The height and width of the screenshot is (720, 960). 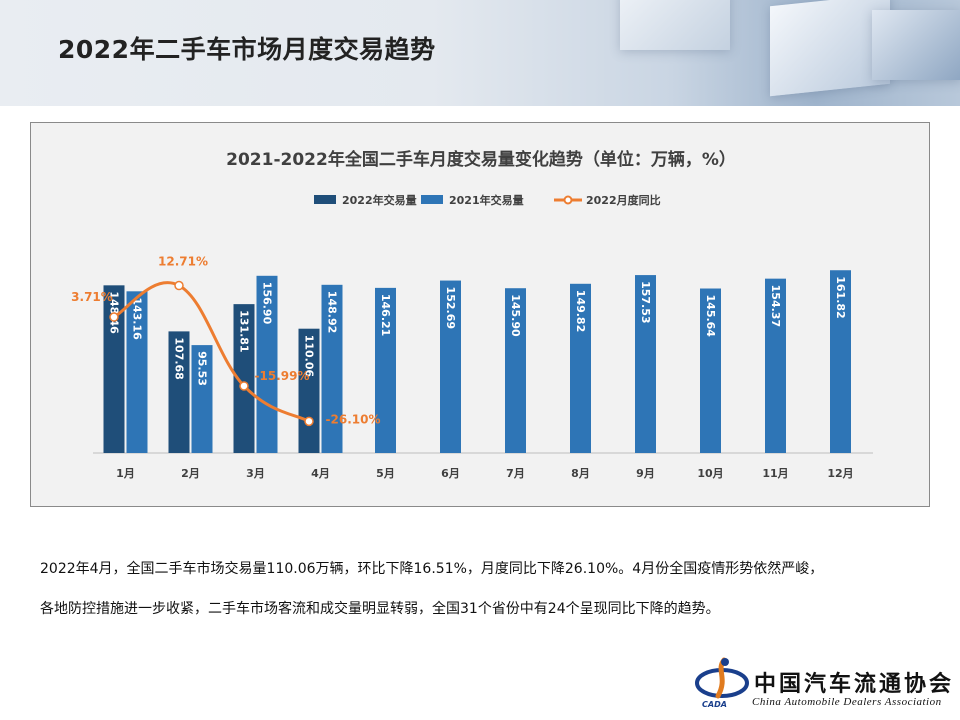 What do you see at coordinates (92, 297) in the screenshot?
I see `yoy-label: 3.71%` at bounding box center [92, 297].